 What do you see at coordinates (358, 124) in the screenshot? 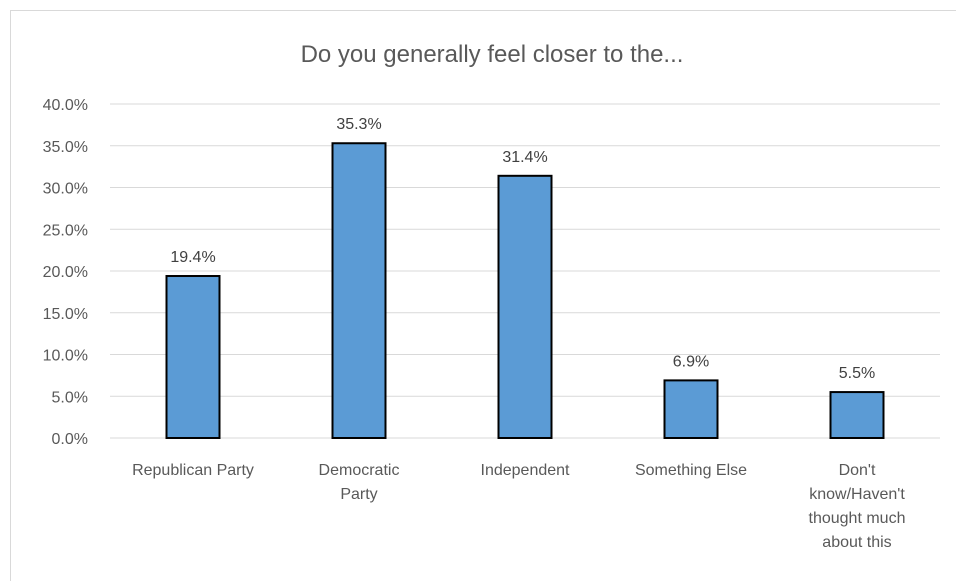
I see `data-label: 35.3%` at bounding box center [358, 124].